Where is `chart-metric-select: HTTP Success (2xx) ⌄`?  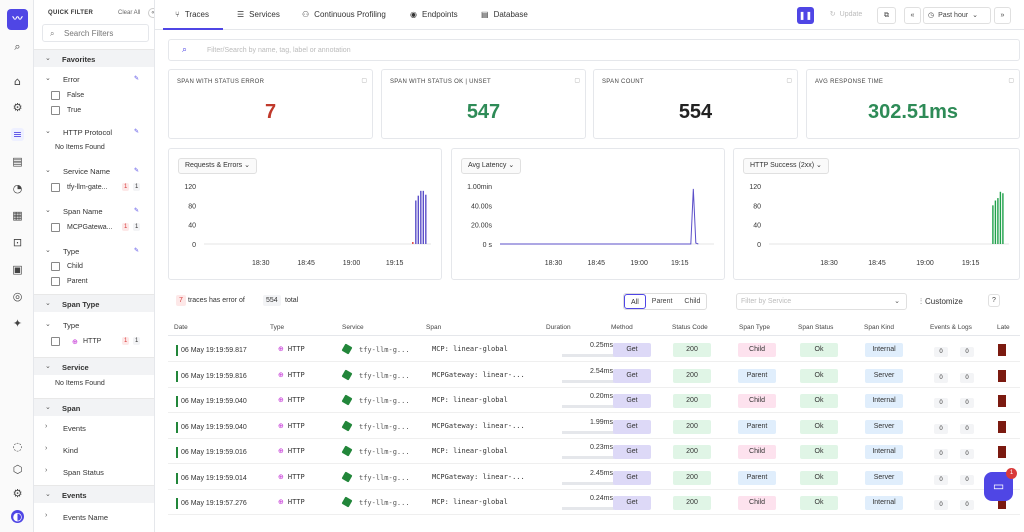
chart-metric-select: HTTP Success (2xx) ⌄ is located at coordinates (786, 166).